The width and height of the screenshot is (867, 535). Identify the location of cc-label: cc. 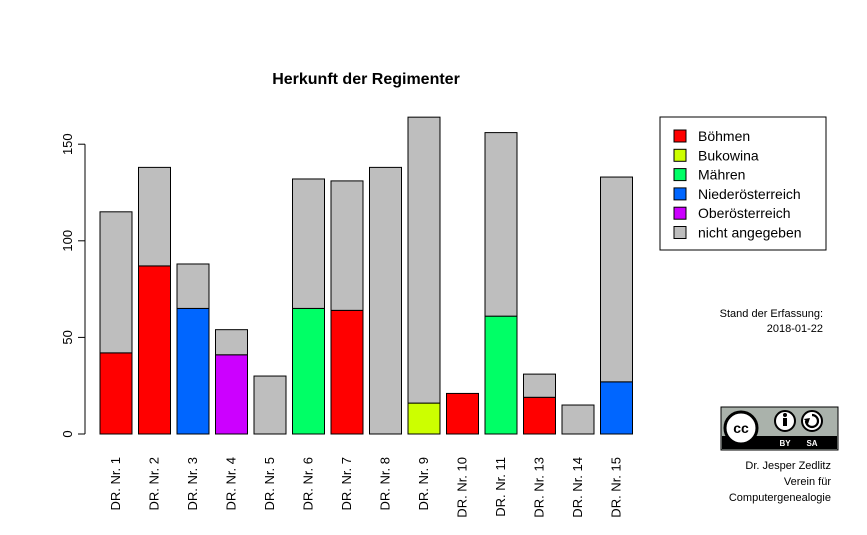
(741, 428).